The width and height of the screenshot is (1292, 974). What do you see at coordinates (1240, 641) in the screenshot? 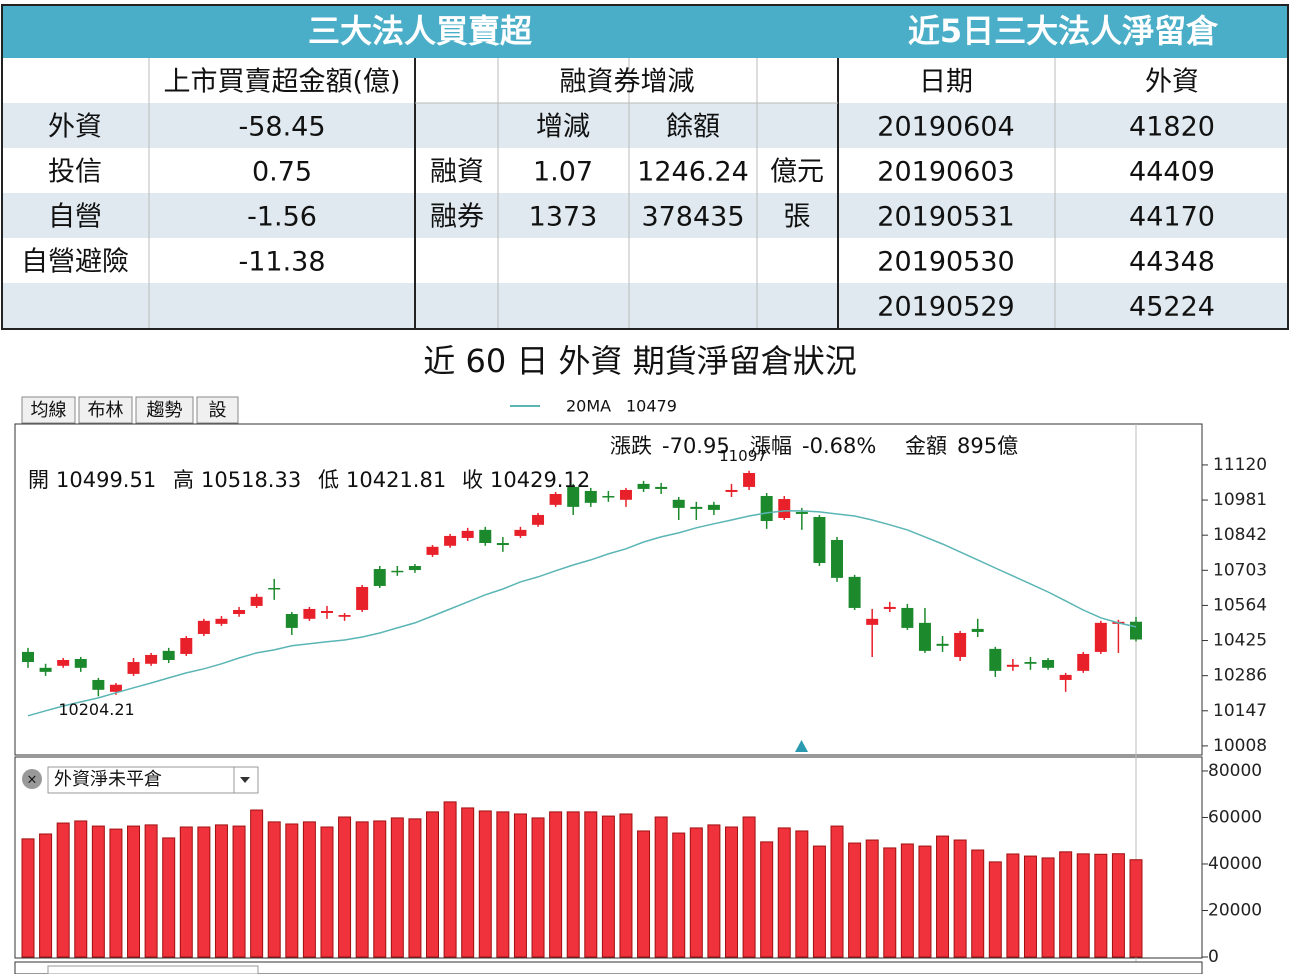
I see `y-tick-label: 10425` at bounding box center [1240, 641].